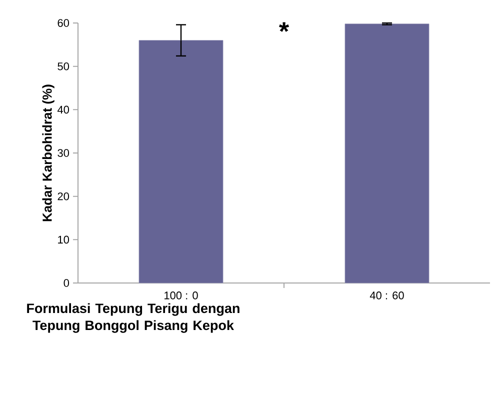  What do you see at coordinates (64, 196) in the screenshot?
I see `y-tick-label: 20` at bounding box center [64, 196].